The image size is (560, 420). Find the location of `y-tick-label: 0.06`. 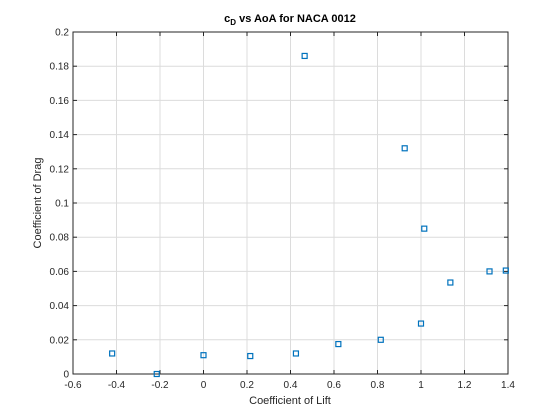

y-tick-label: 0.06 is located at coordinates (60, 272).